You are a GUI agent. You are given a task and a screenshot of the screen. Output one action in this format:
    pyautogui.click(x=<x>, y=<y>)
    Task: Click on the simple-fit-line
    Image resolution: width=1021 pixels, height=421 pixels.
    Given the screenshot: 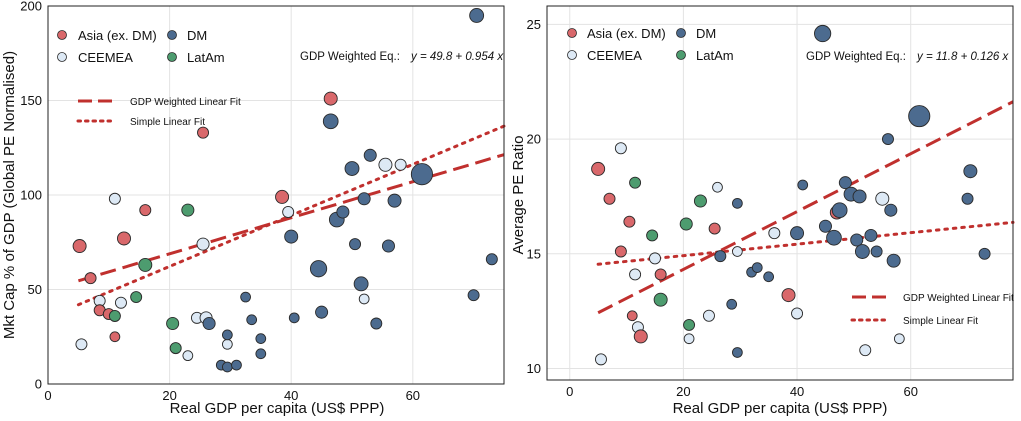 What is the action you would take?
    pyautogui.click(x=805, y=243)
    